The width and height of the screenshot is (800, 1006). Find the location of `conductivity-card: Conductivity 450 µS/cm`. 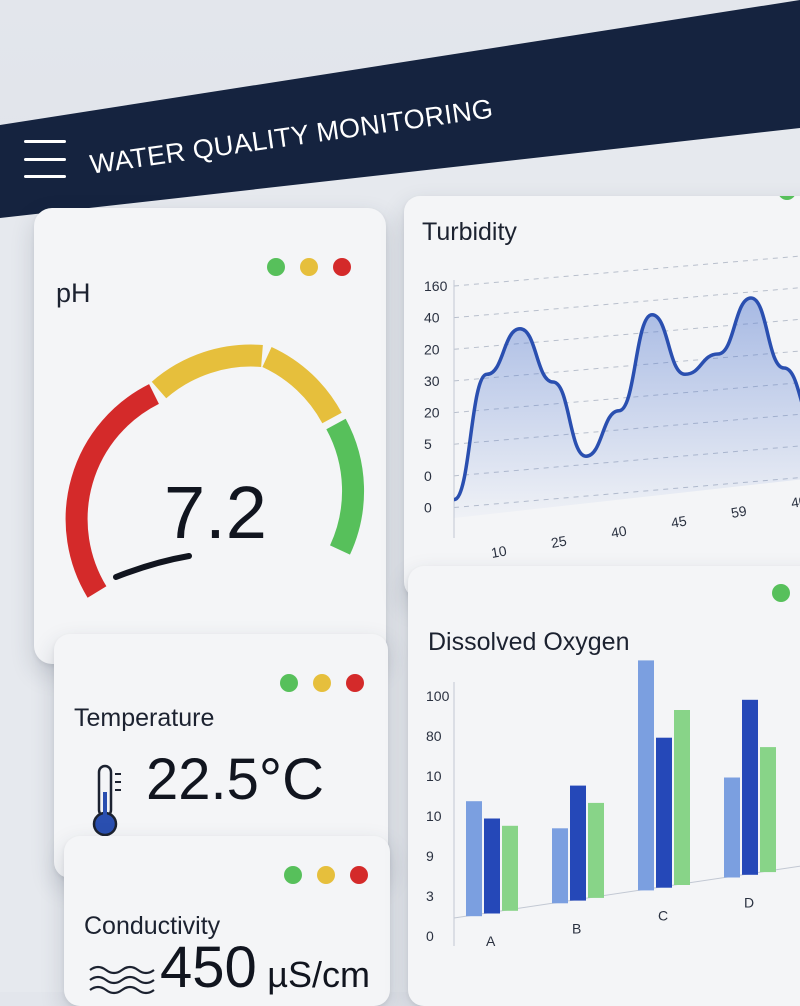

conductivity-card: Conductivity 450 µS/cm is located at coordinates (227, 921).